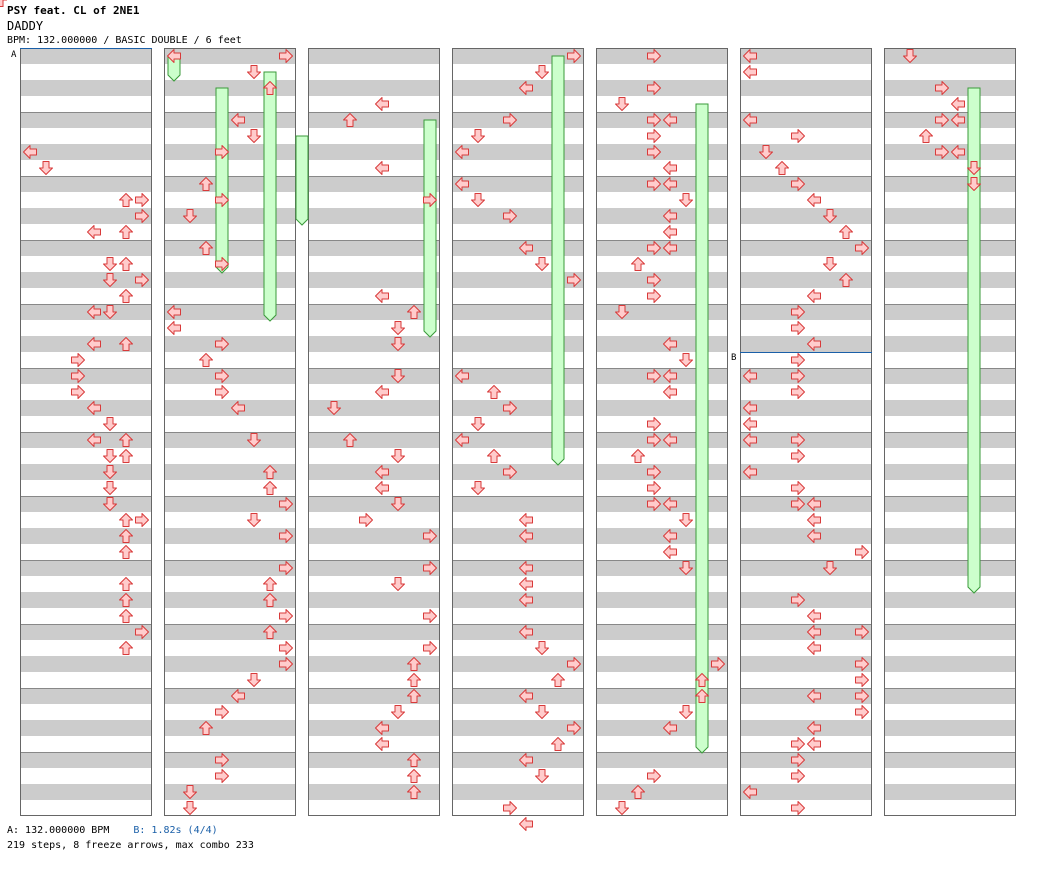 The image size is (1040, 876). I want to click on song-artist: PSY feat. CL of 2NE1, so click(73, 10).